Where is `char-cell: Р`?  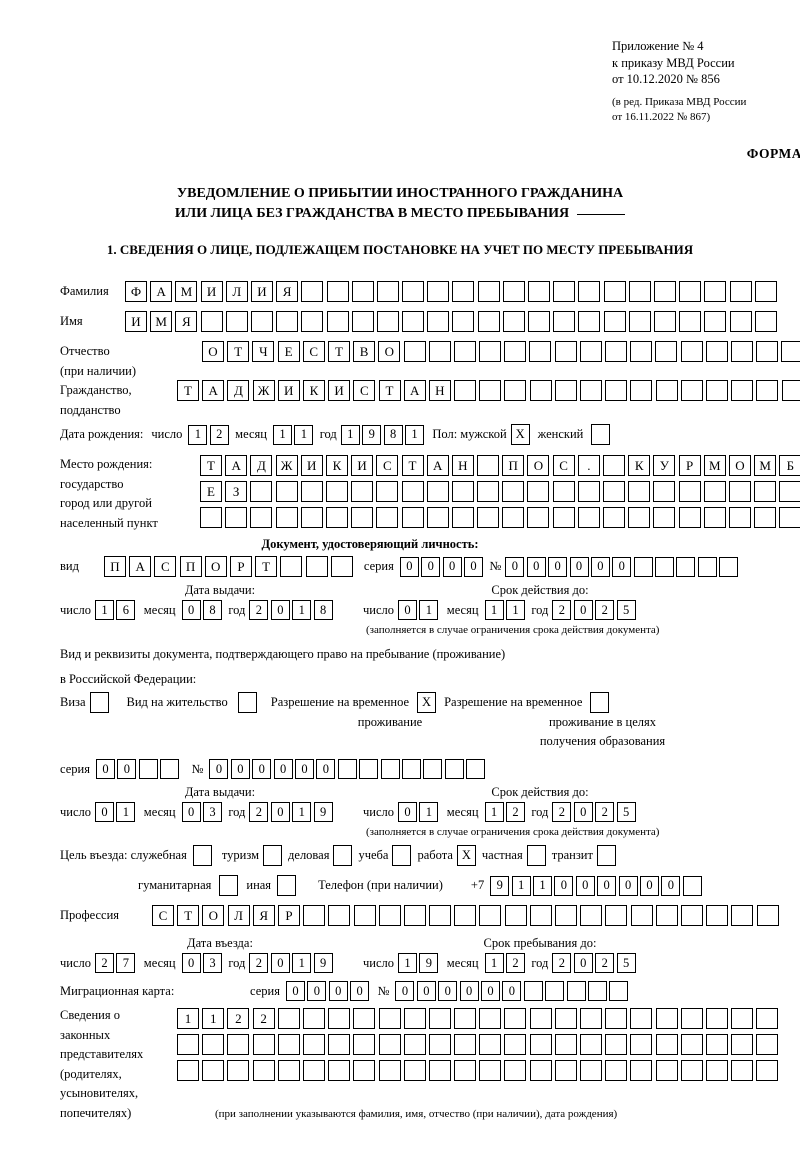 char-cell: Р is located at coordinates (240, 566).